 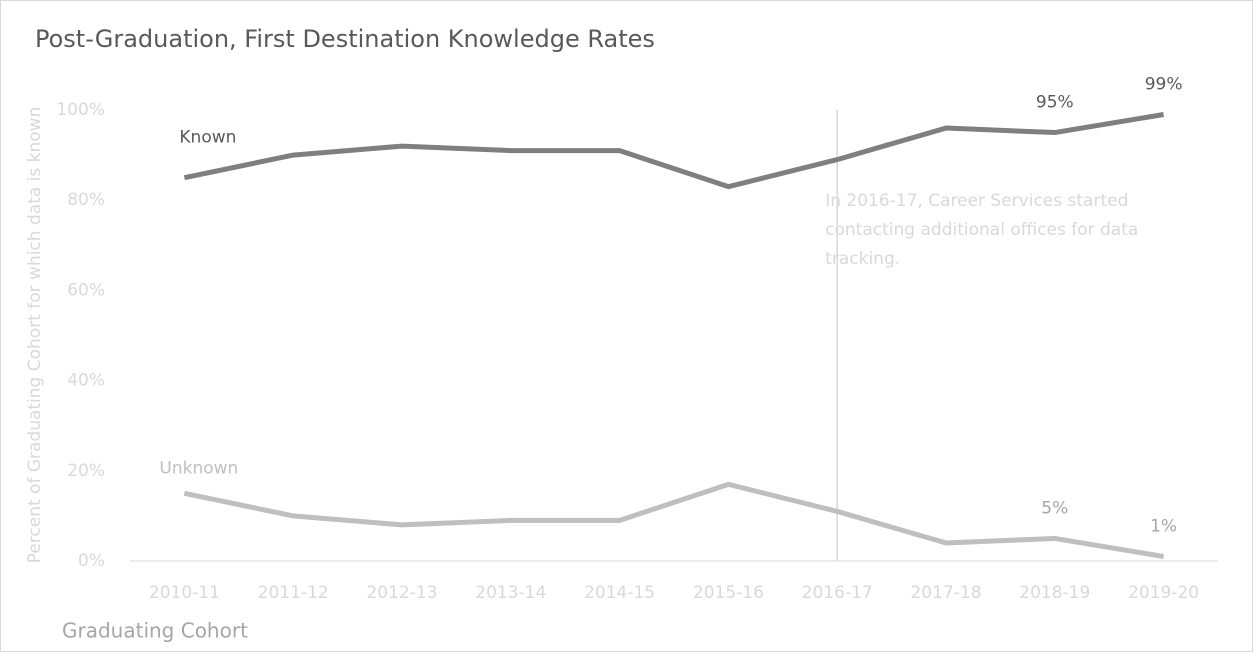 I want to click on y-tick-label: 100%, so click(x=80, y=110).